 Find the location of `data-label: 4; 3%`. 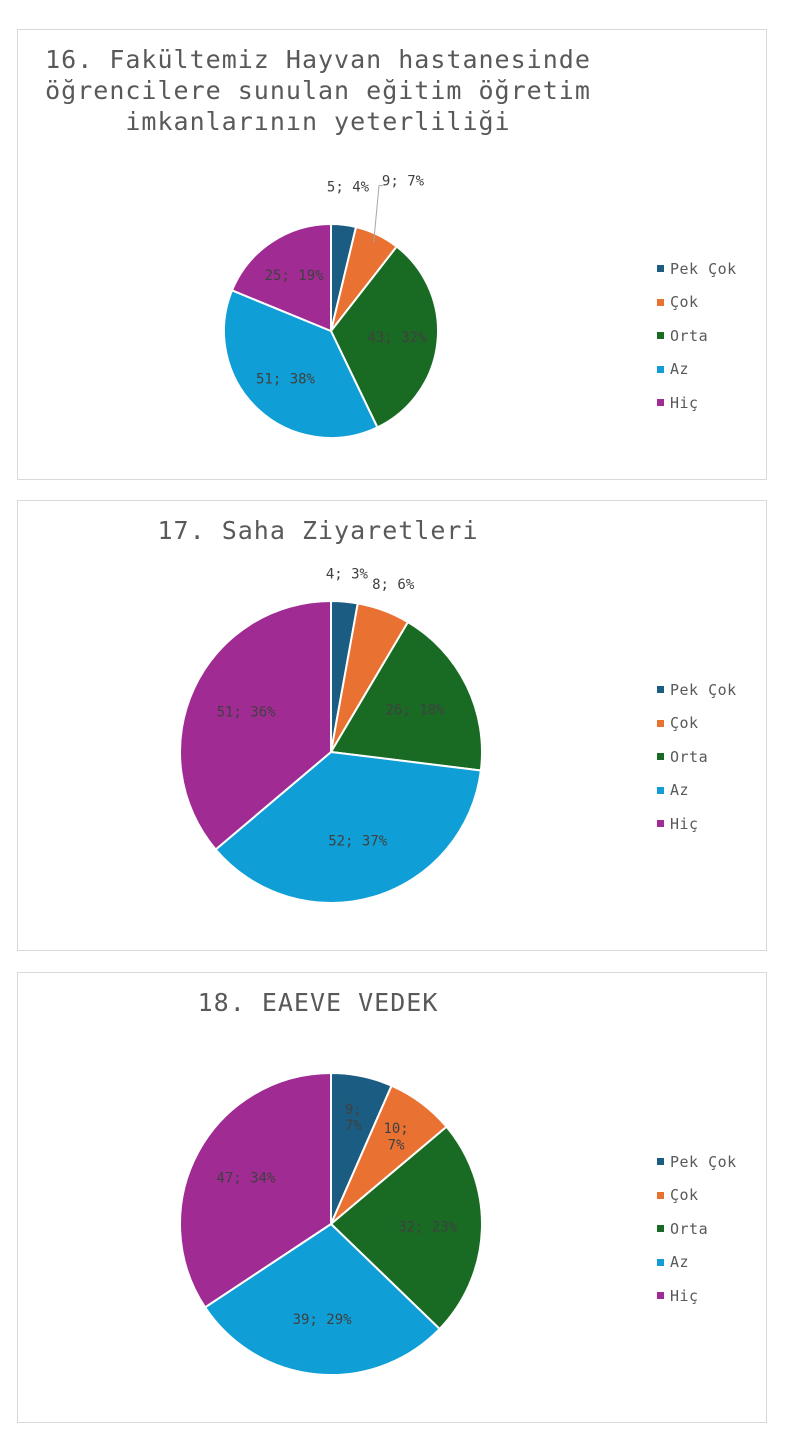

data-label: 4; 3% is located at coordinates (347, 575).